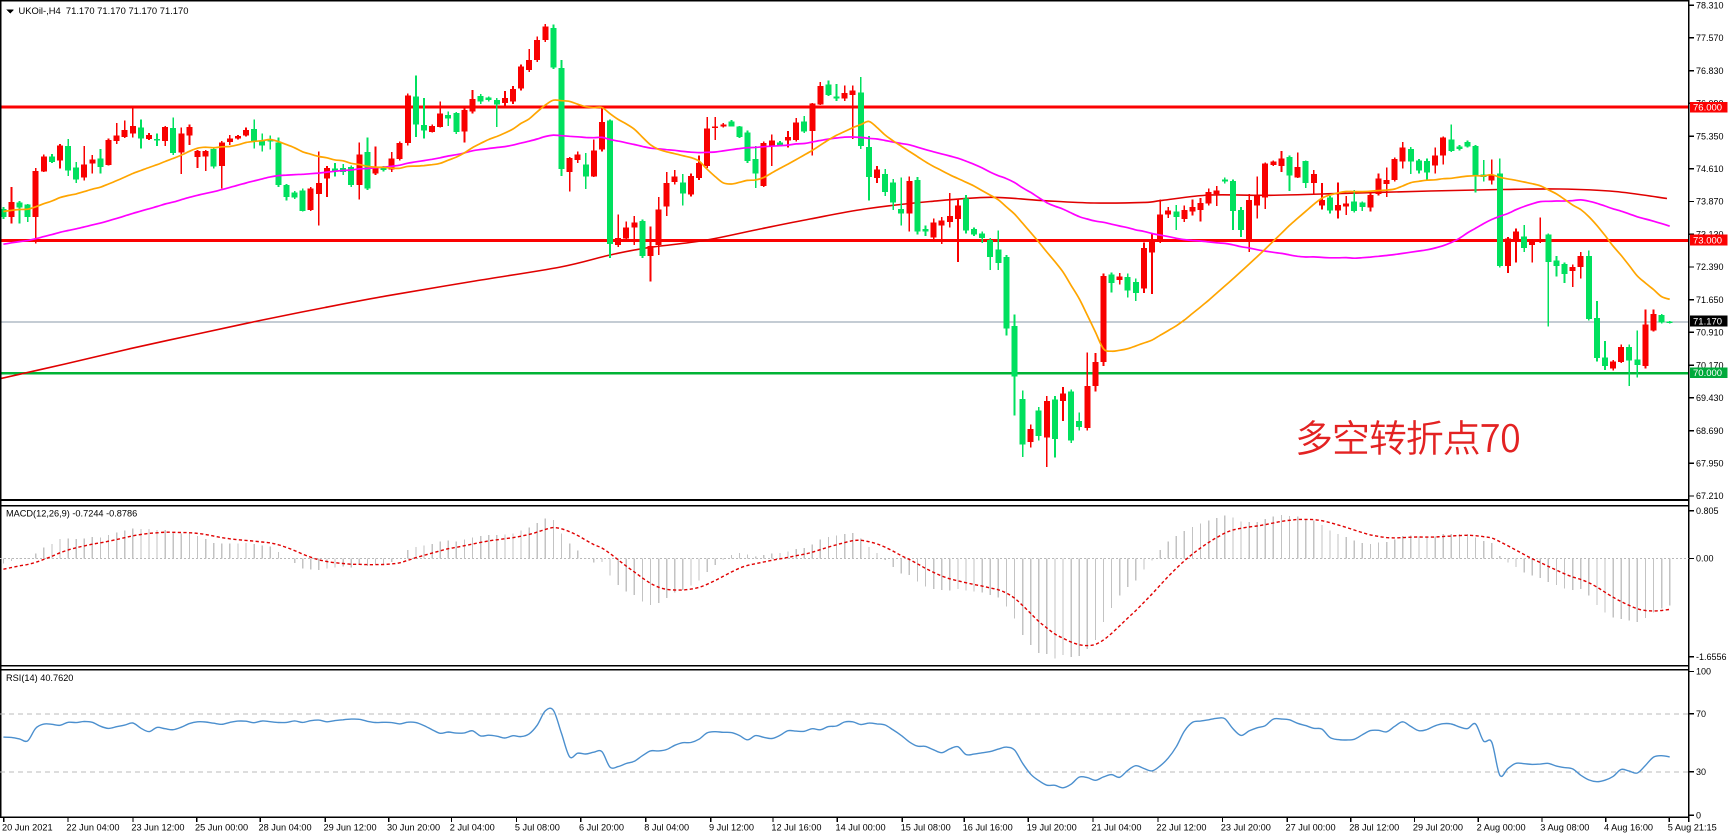  I want to click on svg-text: 15 Jul 08:00, so click(926, 828).